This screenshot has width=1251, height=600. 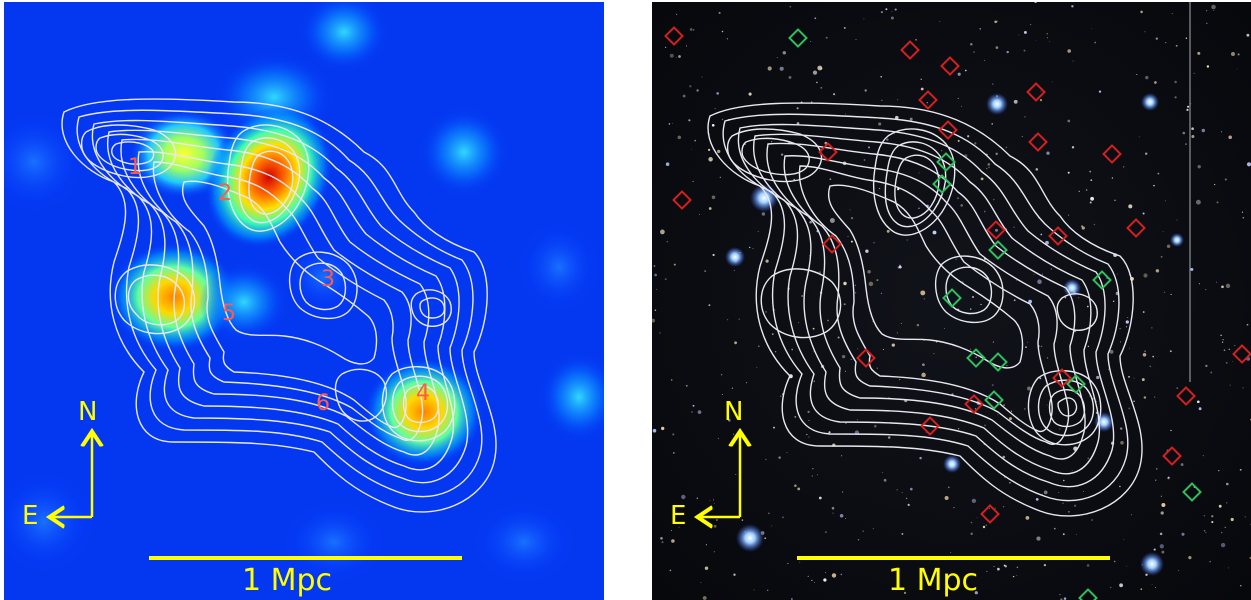 What do you see at coordinates (706, 464) in the screenshot?
I see `compass-right: N E` at bounding box center [706, 464].